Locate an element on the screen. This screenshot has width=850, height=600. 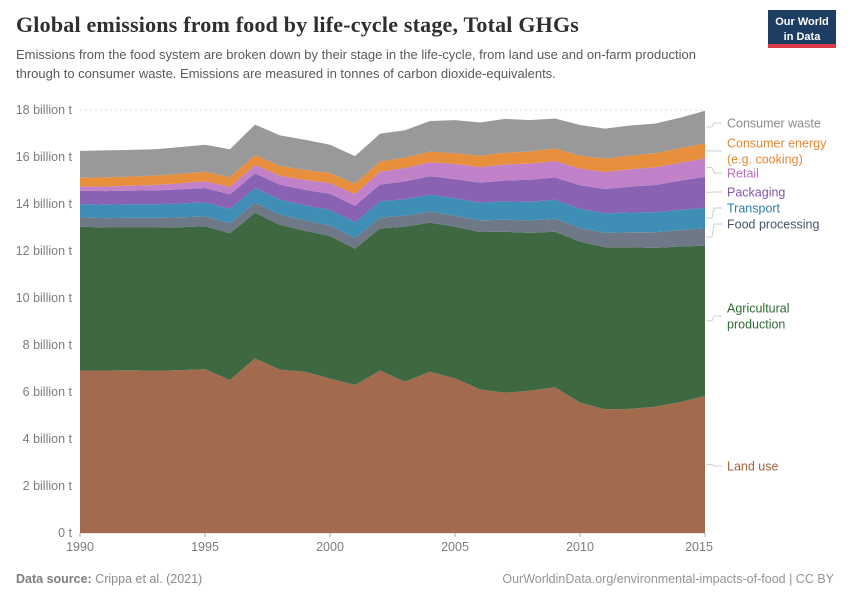
legend-label-transport: Transport is located at coordinates (754, 209).